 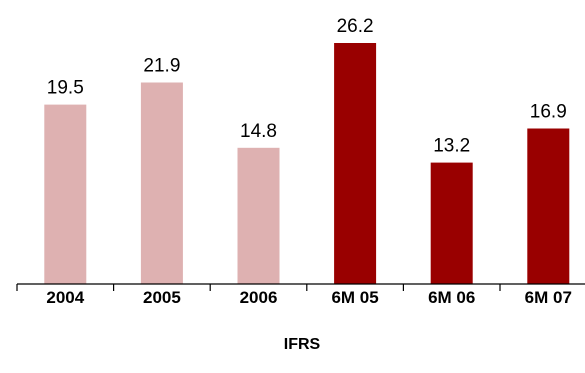 I want to click on category-labels-group: 2004 2005 2006 6M 05 6M 06 6M 07, so click(x=309, y=297).